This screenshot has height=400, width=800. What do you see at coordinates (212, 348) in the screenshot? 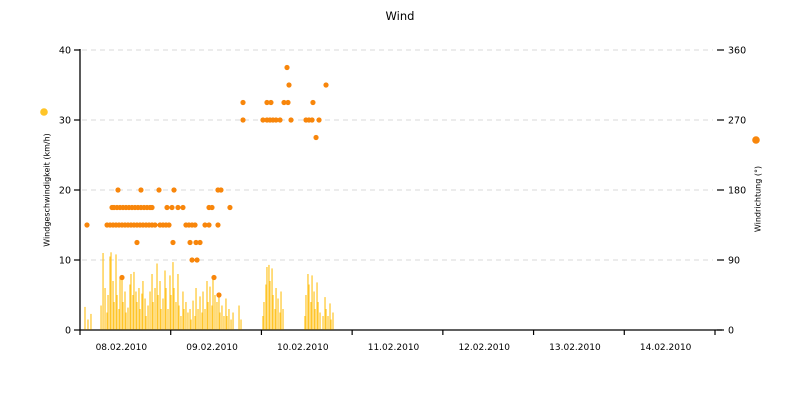
I see `x-tick-label: 09.02.2010` at bounding box center [212, 348].